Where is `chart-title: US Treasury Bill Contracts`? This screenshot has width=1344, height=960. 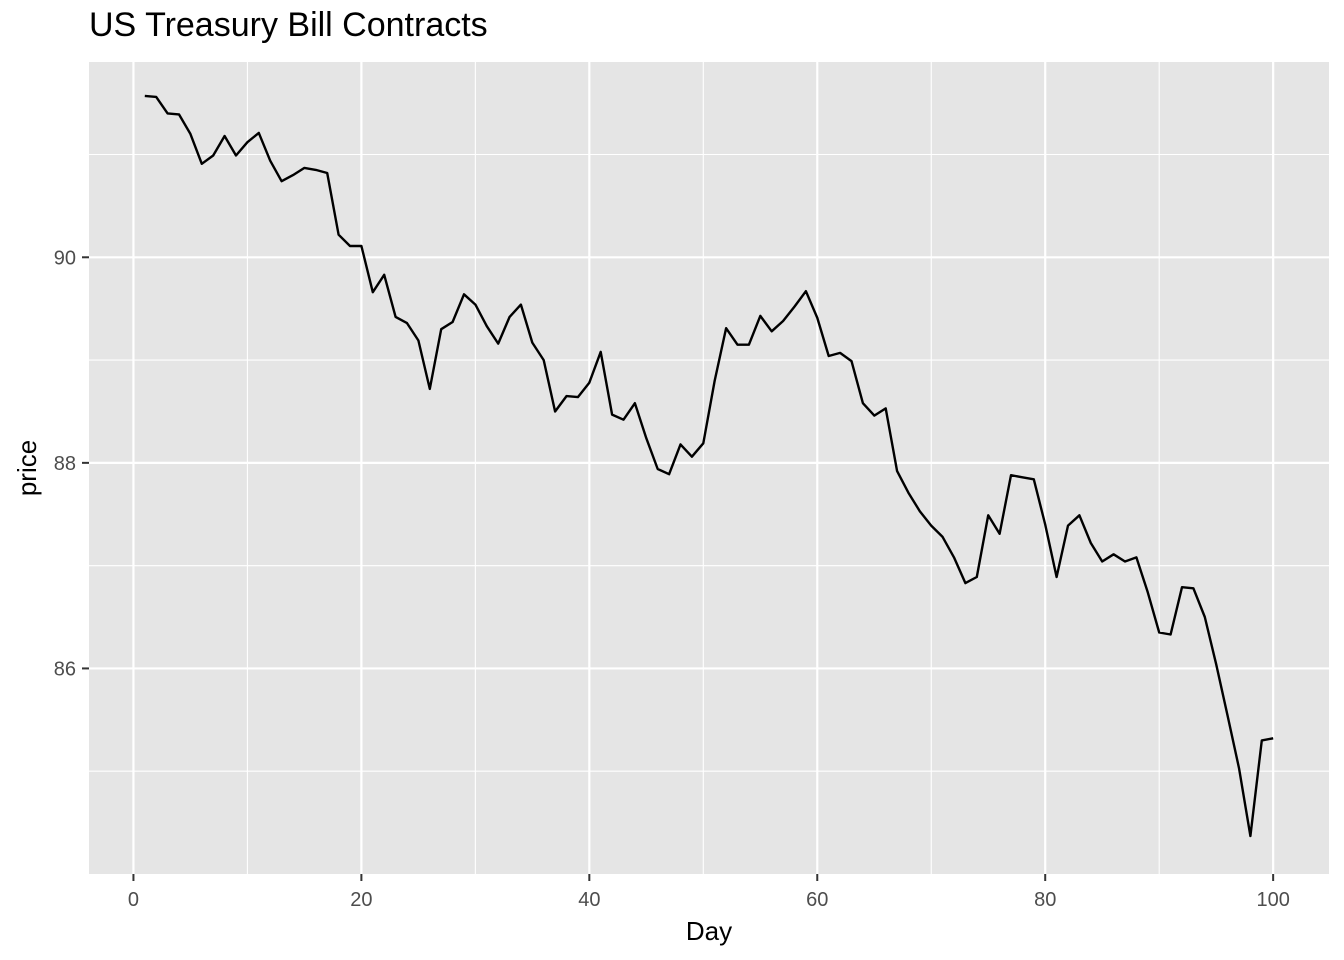 chart-title: US Treasury Bill Contracts is located at coordinates (288, 25).